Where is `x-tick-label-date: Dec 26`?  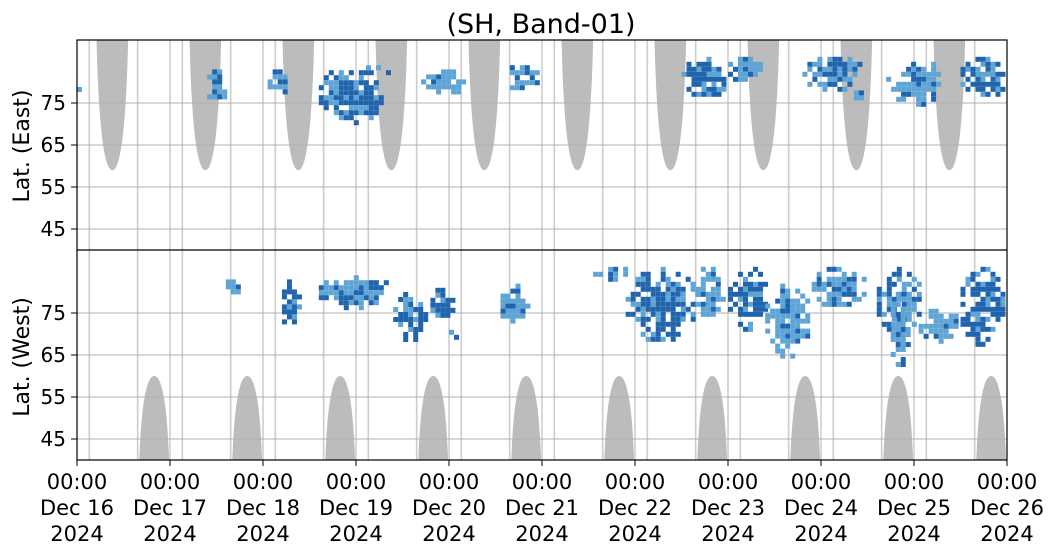 x-tick-label-date: Dec 26 is located at coordinates (1007, 508).